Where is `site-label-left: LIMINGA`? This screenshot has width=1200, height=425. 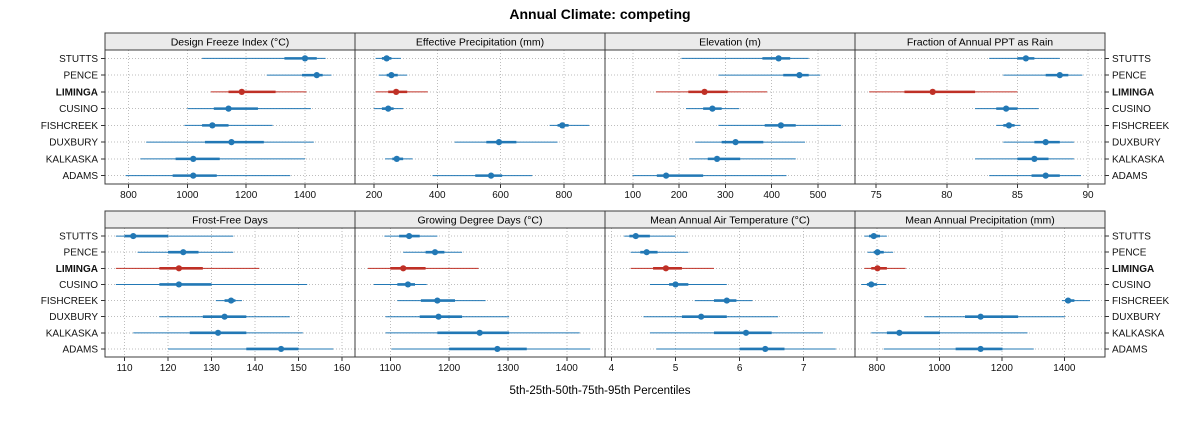
site-label-left: LIMINGA is located at coordinates (77, 269).